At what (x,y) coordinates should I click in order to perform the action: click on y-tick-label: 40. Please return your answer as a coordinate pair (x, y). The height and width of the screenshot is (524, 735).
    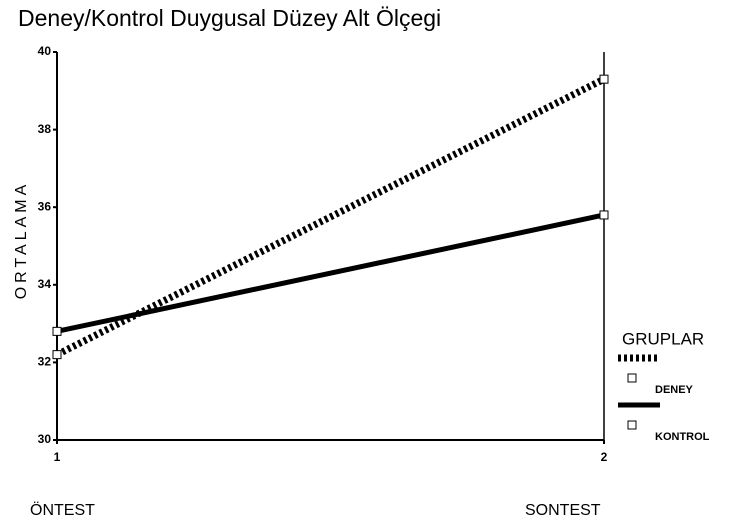
    Looking at the image, I should click on (45, 51).